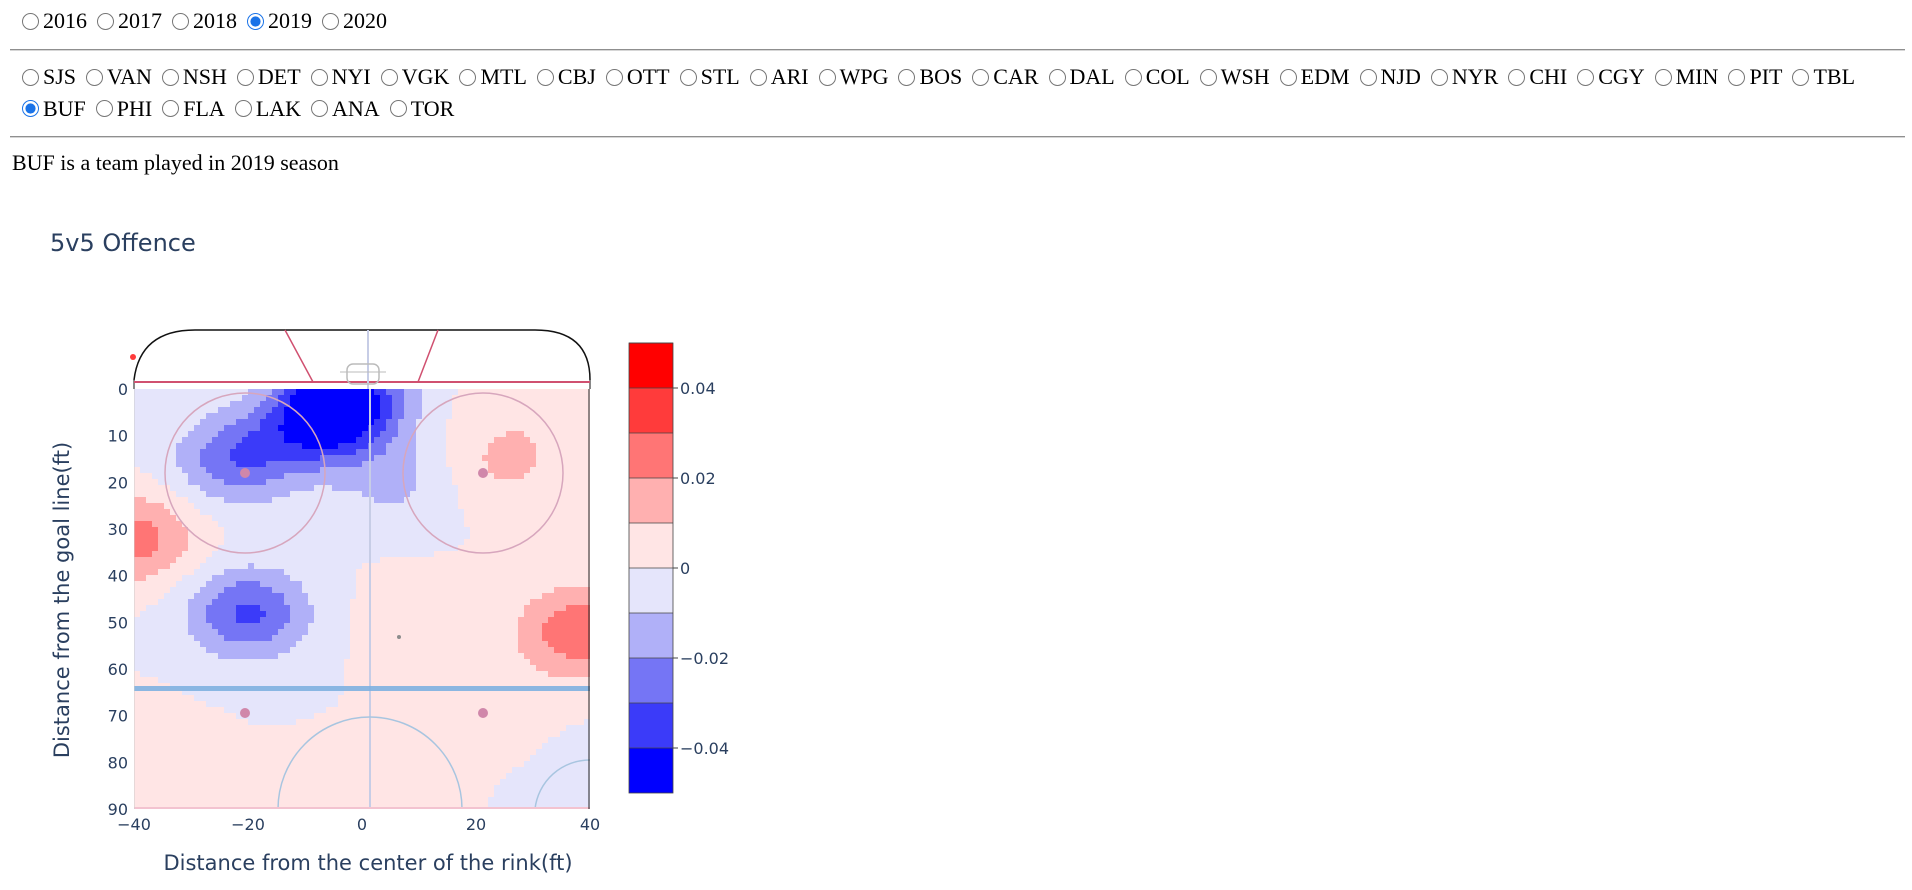 The width and height of the screenshot is (1912, 890). I want to click on team-radio-bos, so click(907, 77).